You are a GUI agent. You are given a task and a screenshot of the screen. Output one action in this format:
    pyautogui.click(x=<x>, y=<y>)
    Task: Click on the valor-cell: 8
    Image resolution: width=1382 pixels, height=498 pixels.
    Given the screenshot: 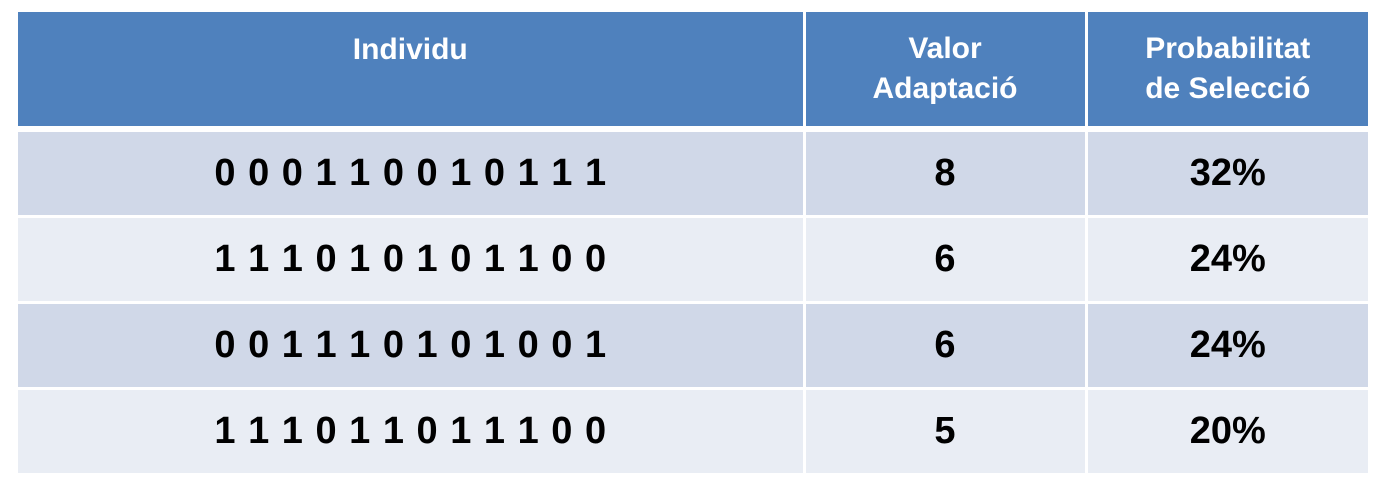 What is the action you would take?
    pyautogui.click(x=946, y=173)
    